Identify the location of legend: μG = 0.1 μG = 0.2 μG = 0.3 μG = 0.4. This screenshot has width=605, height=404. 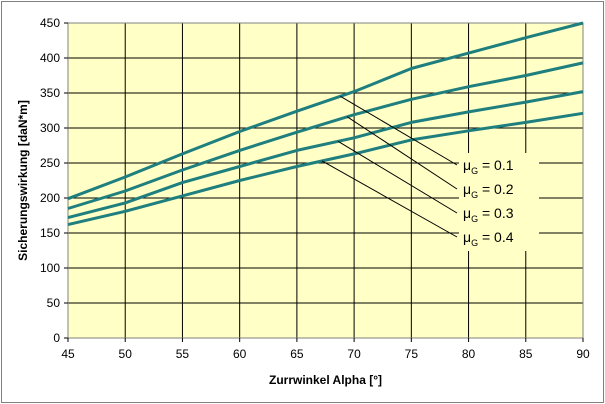
(488, 202).